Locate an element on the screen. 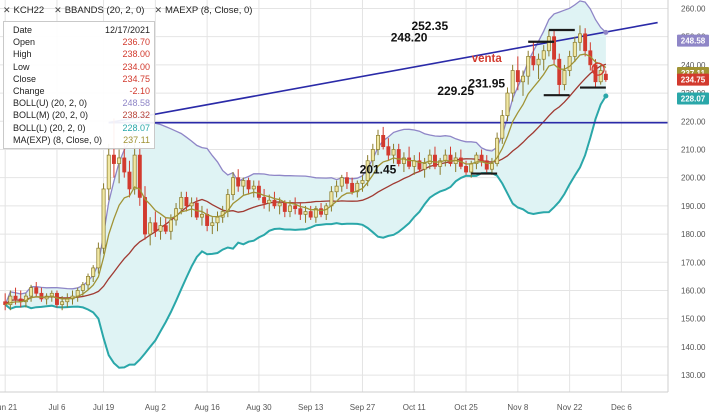  x-tick-label: Nov 8 is located at coordinates (517, 407).